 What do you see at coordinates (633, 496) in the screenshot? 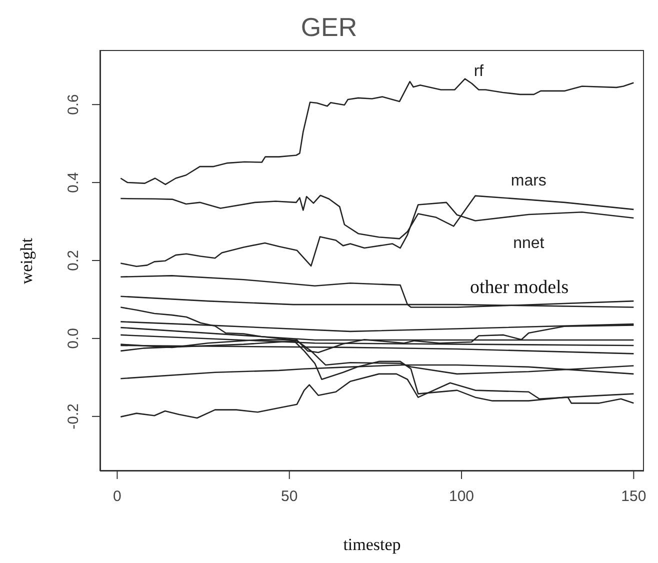
I see `x-tick-label: 150` at bounding box center [633, 496].